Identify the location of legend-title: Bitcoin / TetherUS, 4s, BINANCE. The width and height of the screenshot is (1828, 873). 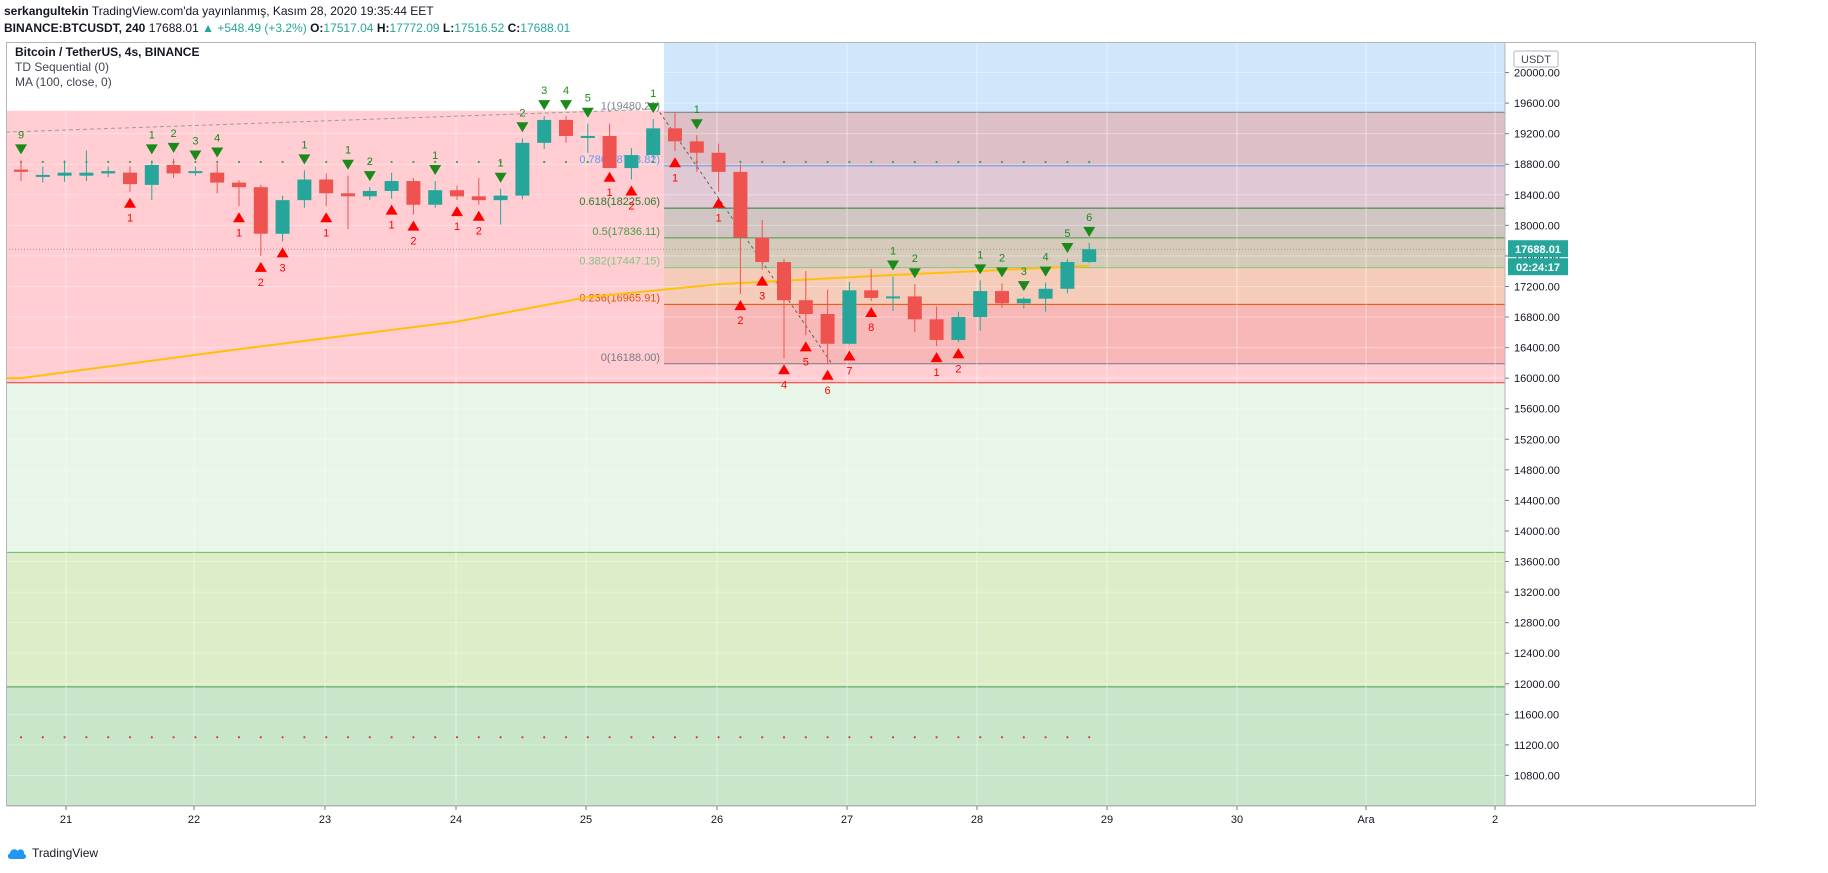
(107, 52).